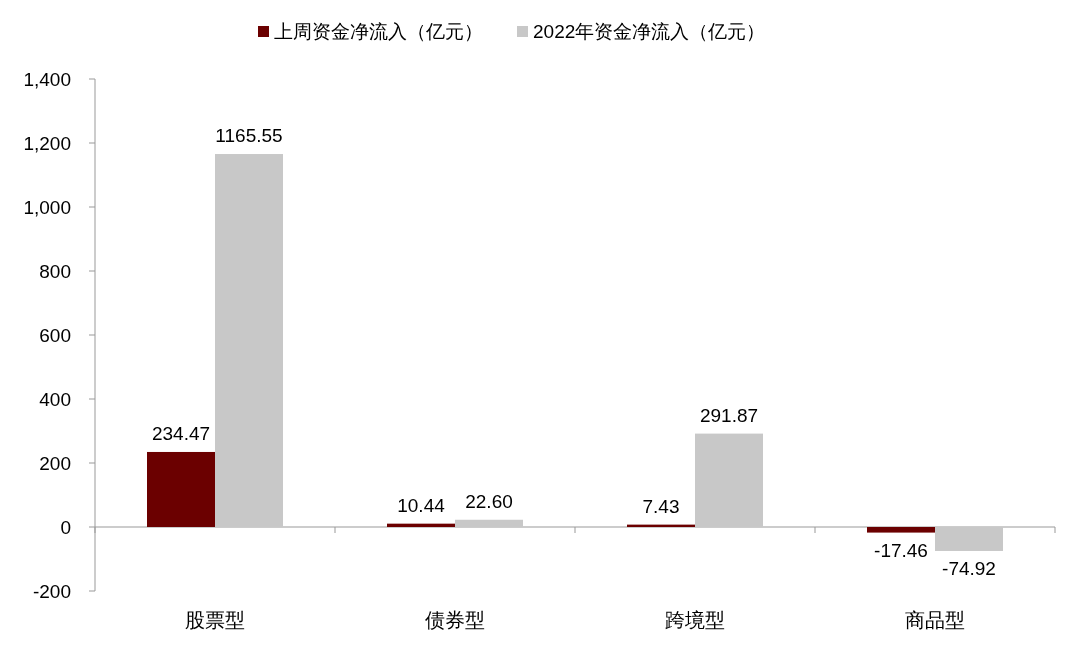  Describe the element at coordinates (661, 506) in the screenshot. I see `data-label: 7.43` at that location.